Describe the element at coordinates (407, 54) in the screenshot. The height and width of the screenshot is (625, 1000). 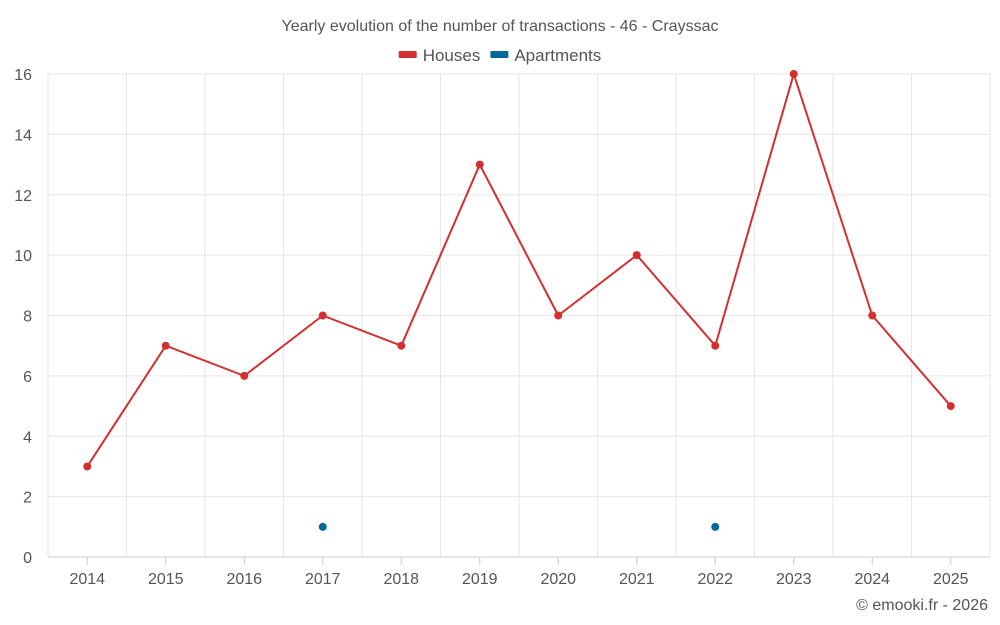
I see `legend-swatch-houses` at that location.